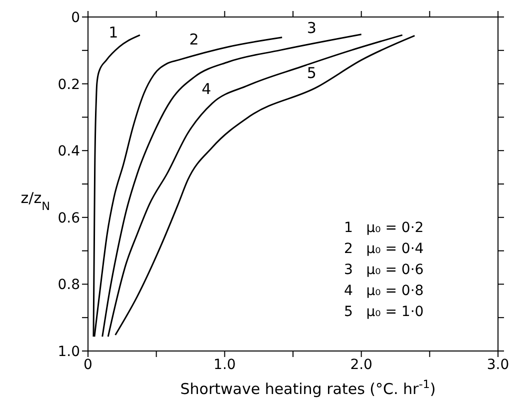 This screenshot has height=414, width=522. I want to click on annotation: 4, so click(207, 89).